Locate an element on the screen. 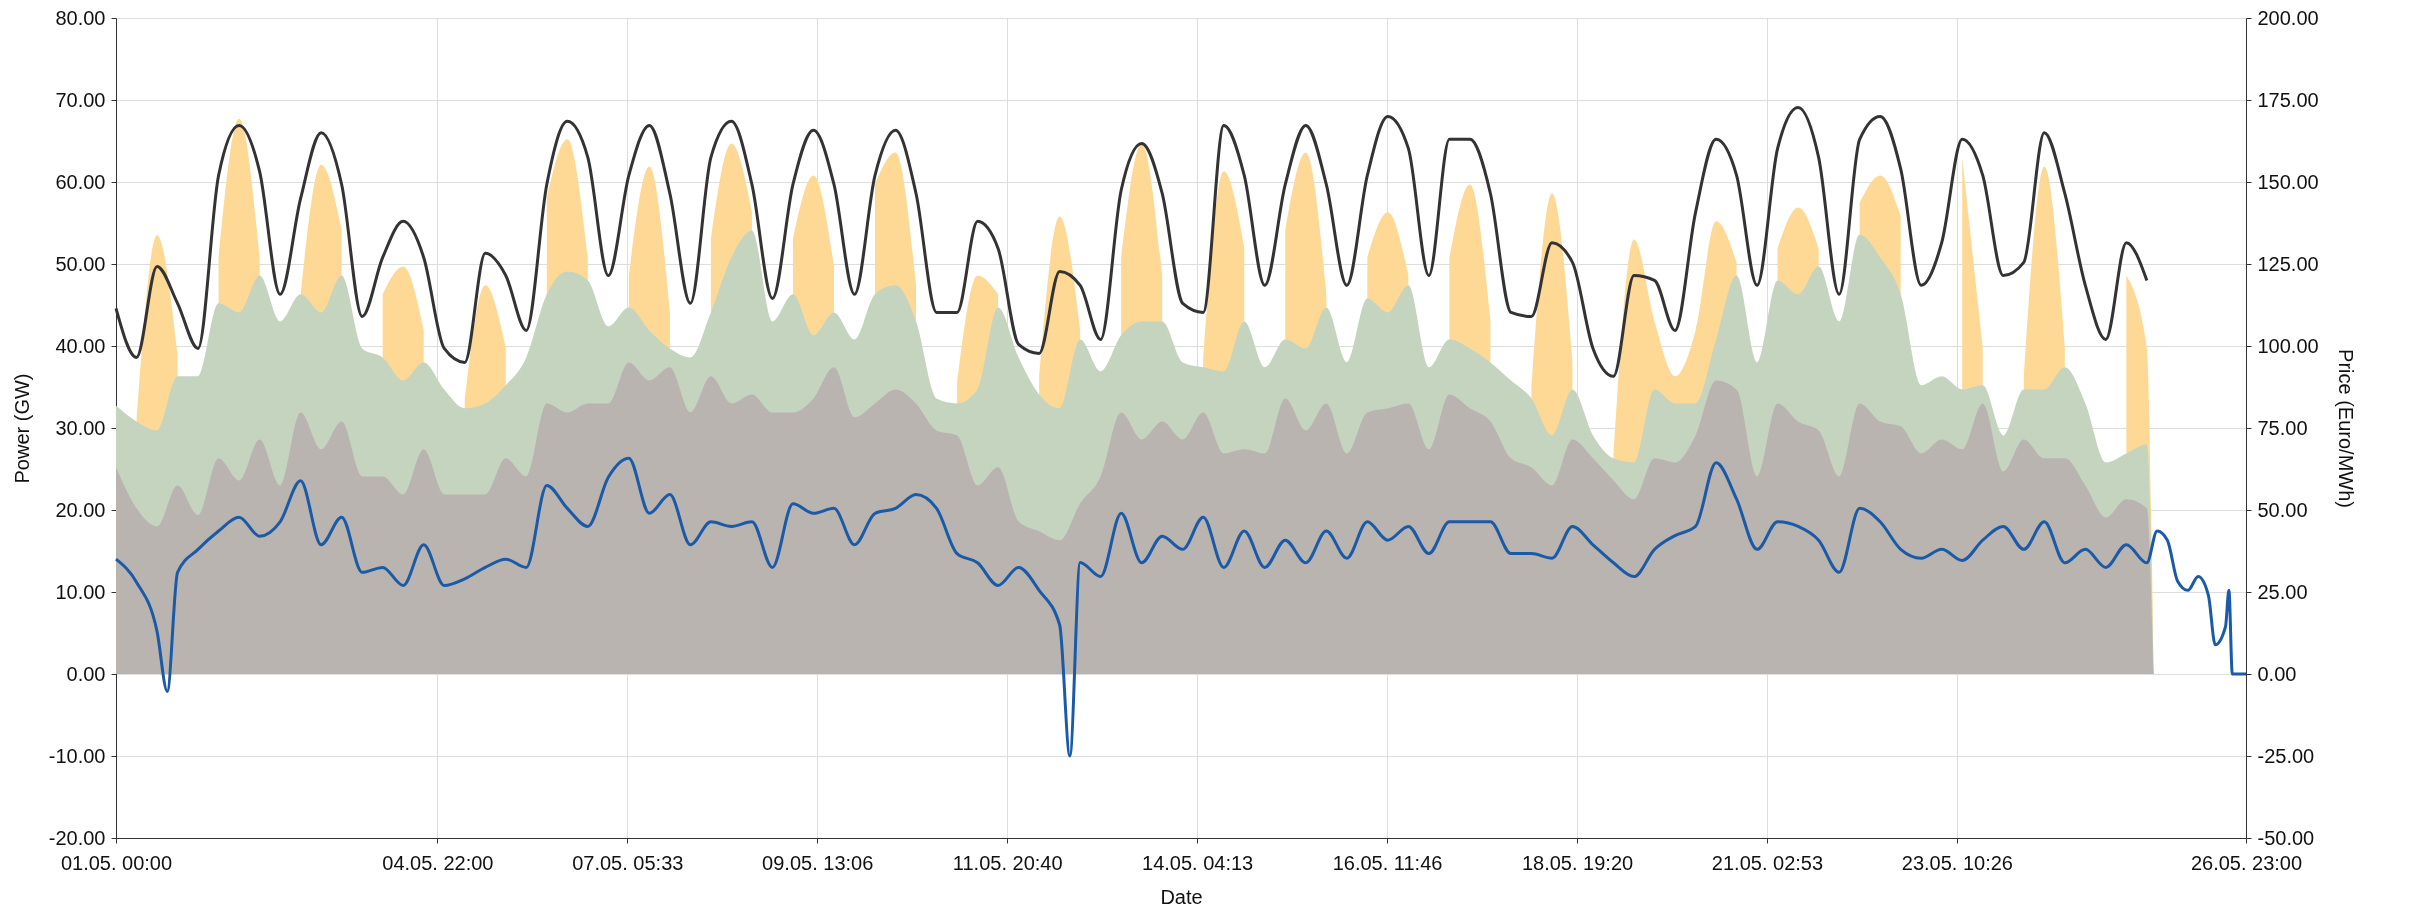  y-tick-label: 60.00 is located at coordinates (80, 181).